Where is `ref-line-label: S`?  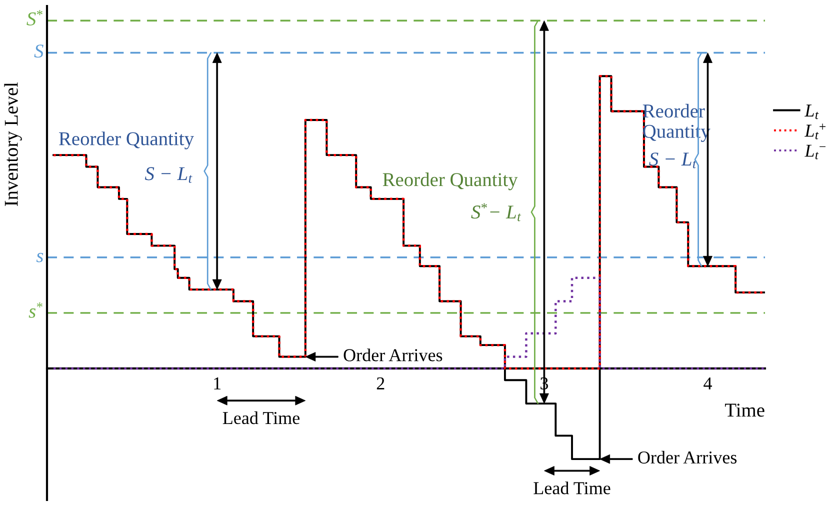 ref-line-label: S is located at coordinates (39, 51).